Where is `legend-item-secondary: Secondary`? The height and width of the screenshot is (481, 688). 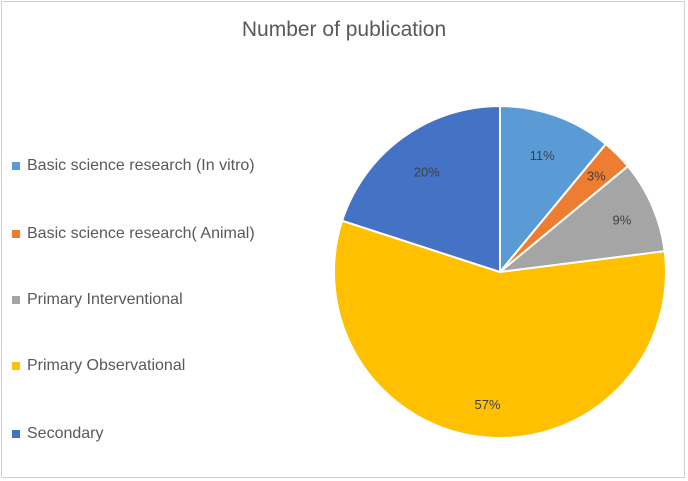
legend-item-secondary: Secondary is located at coordinates (58, 434).